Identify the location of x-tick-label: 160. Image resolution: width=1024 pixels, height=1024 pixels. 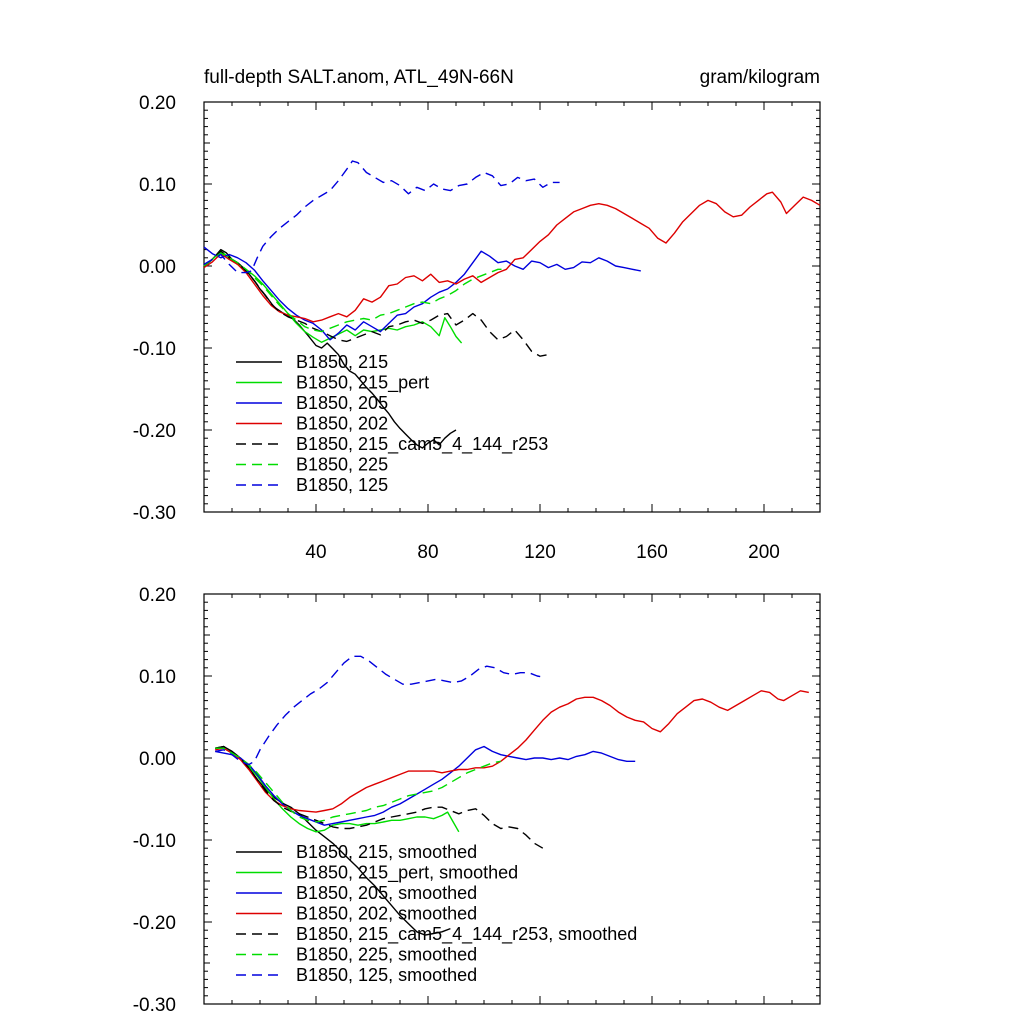
(652, 552).